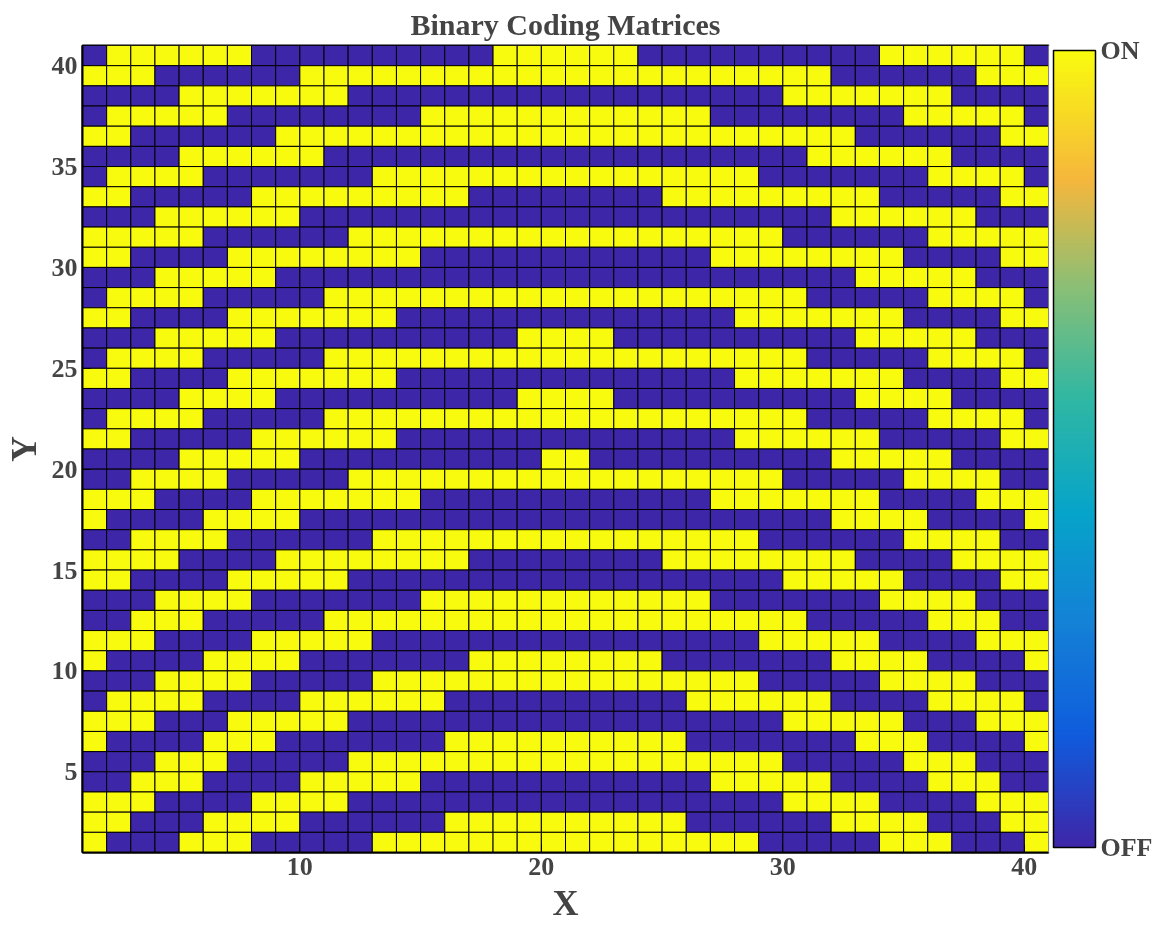 The height and width of the screenshot is (937, 1171). I want to click on color-bar-label: ON, so click(1120, 50).